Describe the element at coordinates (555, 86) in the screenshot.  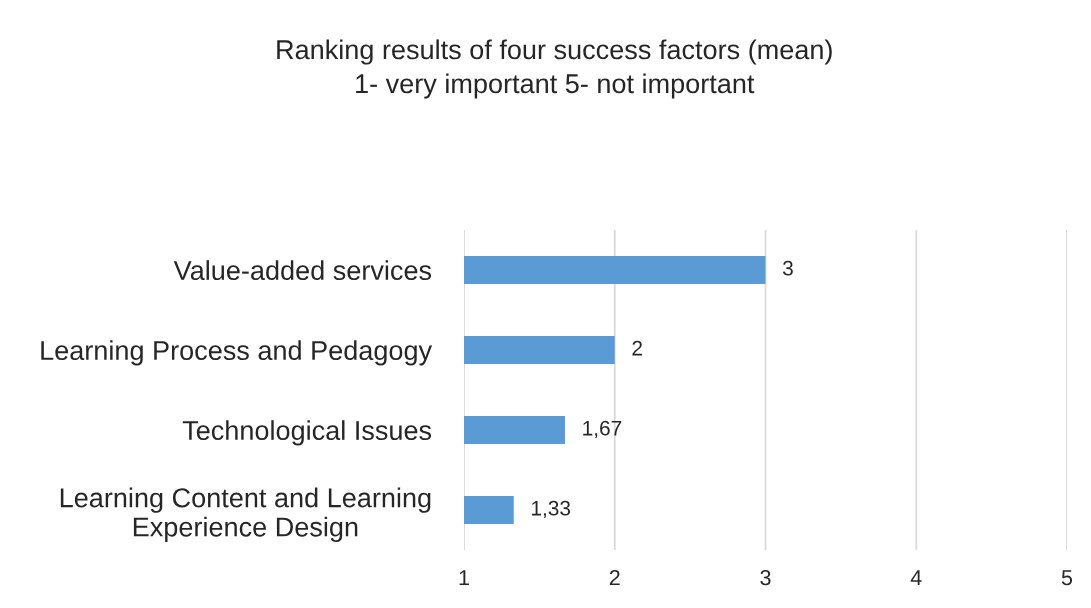
I see `chart-subtitle: 1- very important 5- not important` at that location.